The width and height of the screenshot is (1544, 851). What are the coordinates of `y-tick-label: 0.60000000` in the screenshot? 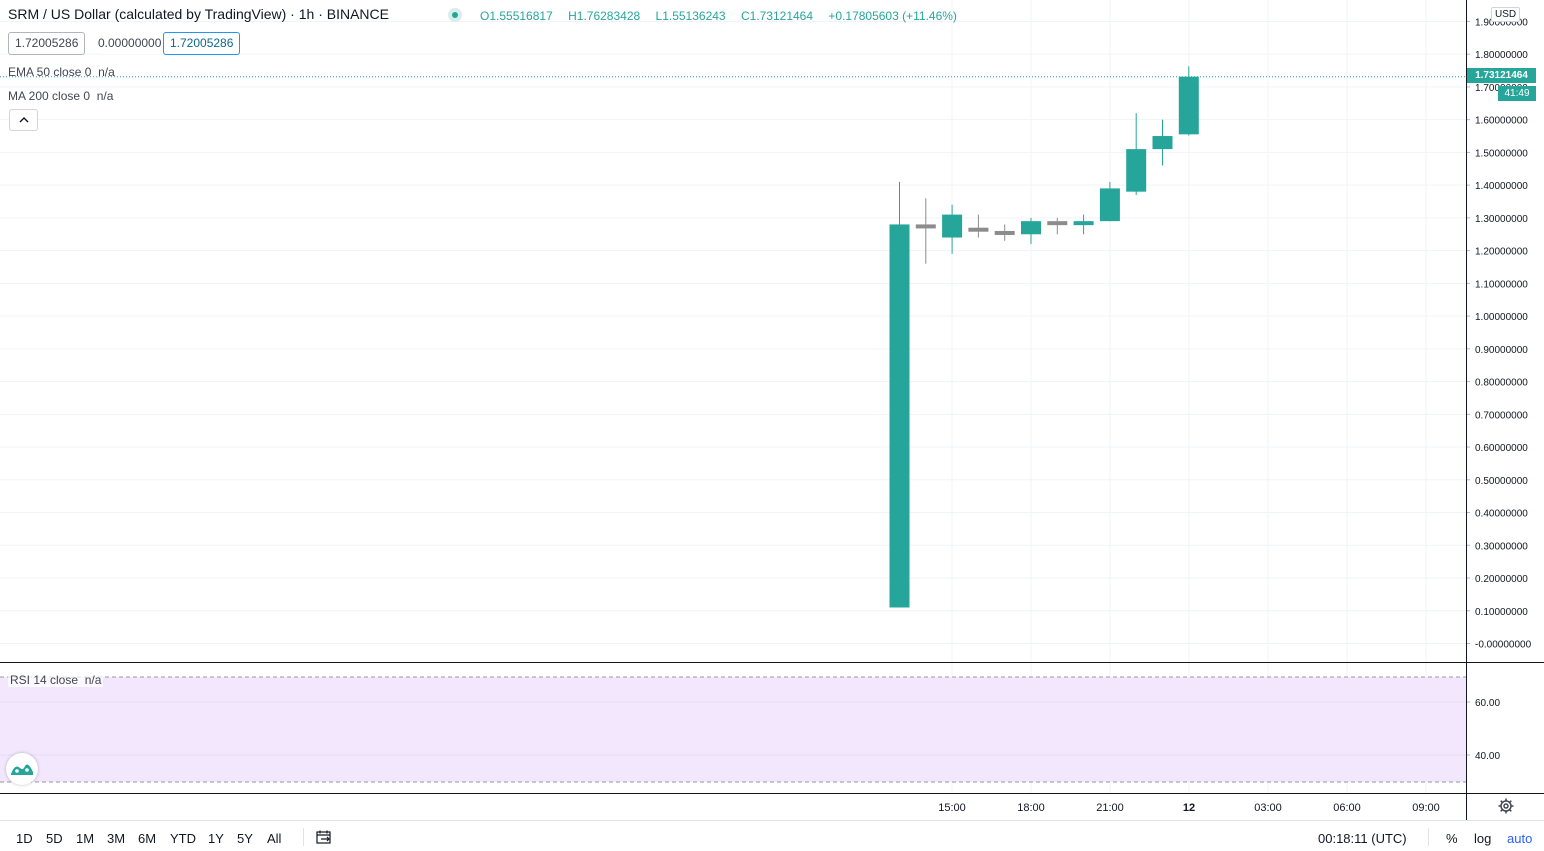 It's located at (1501, 448).